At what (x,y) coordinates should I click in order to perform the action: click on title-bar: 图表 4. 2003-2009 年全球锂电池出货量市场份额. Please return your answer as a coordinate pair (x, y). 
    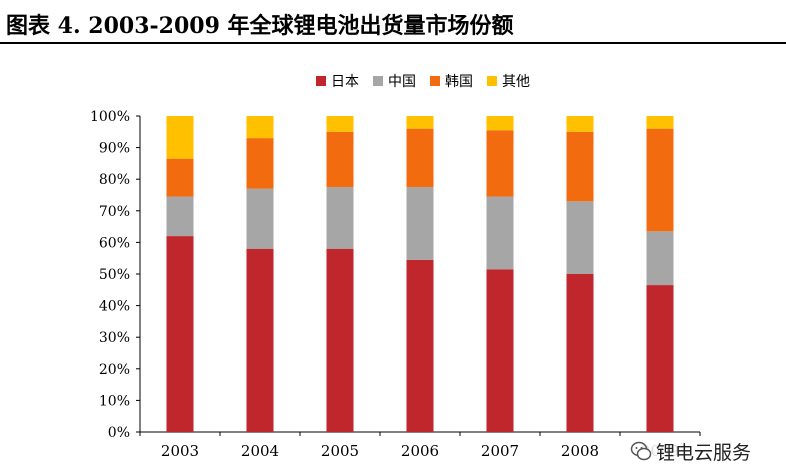
    Looking at the image, I should click on (393, 23).